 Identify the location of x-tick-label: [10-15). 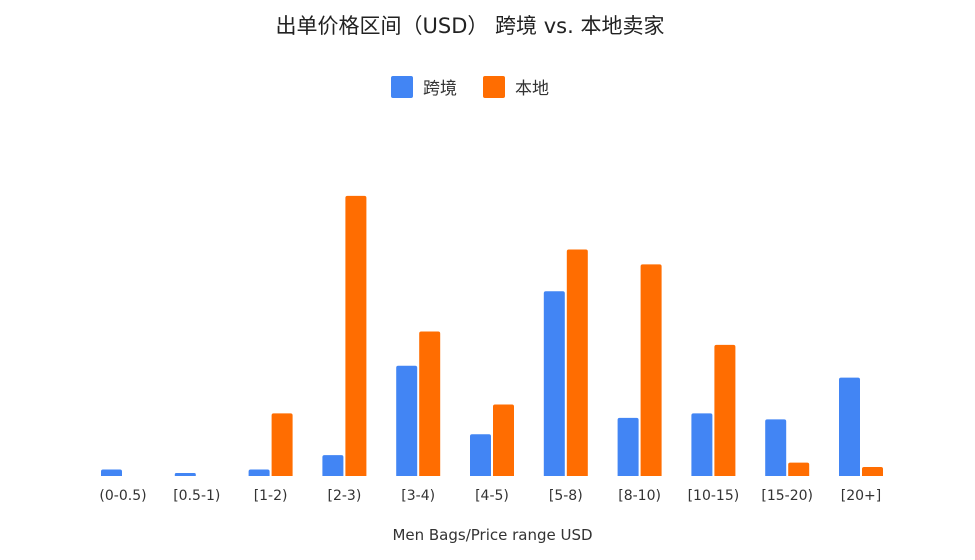
(714, 496).